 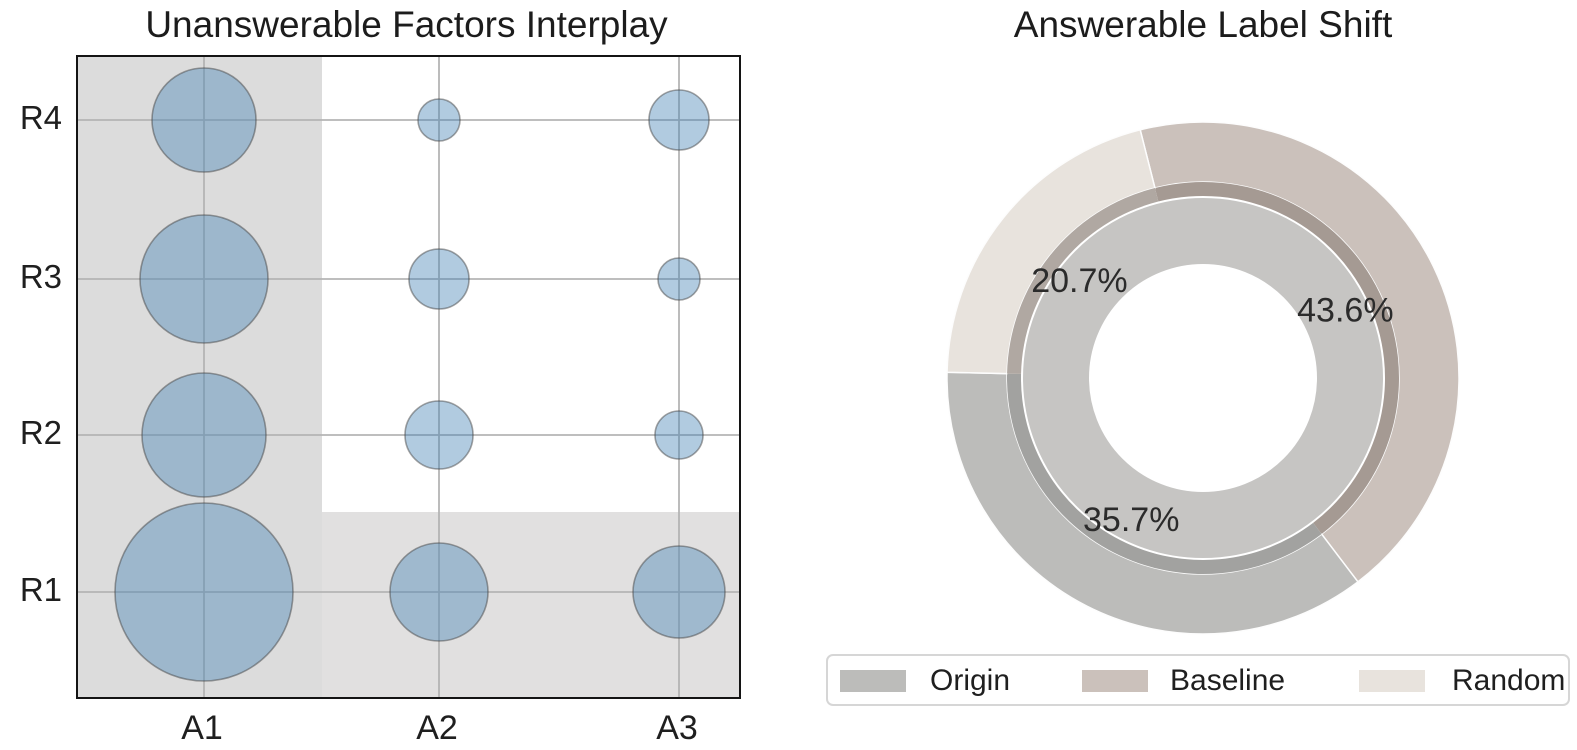 What do you see at coordinates (439, 592) in the screenshot?
I see `bubble-A2-R1` at bounding box center [439, 592].